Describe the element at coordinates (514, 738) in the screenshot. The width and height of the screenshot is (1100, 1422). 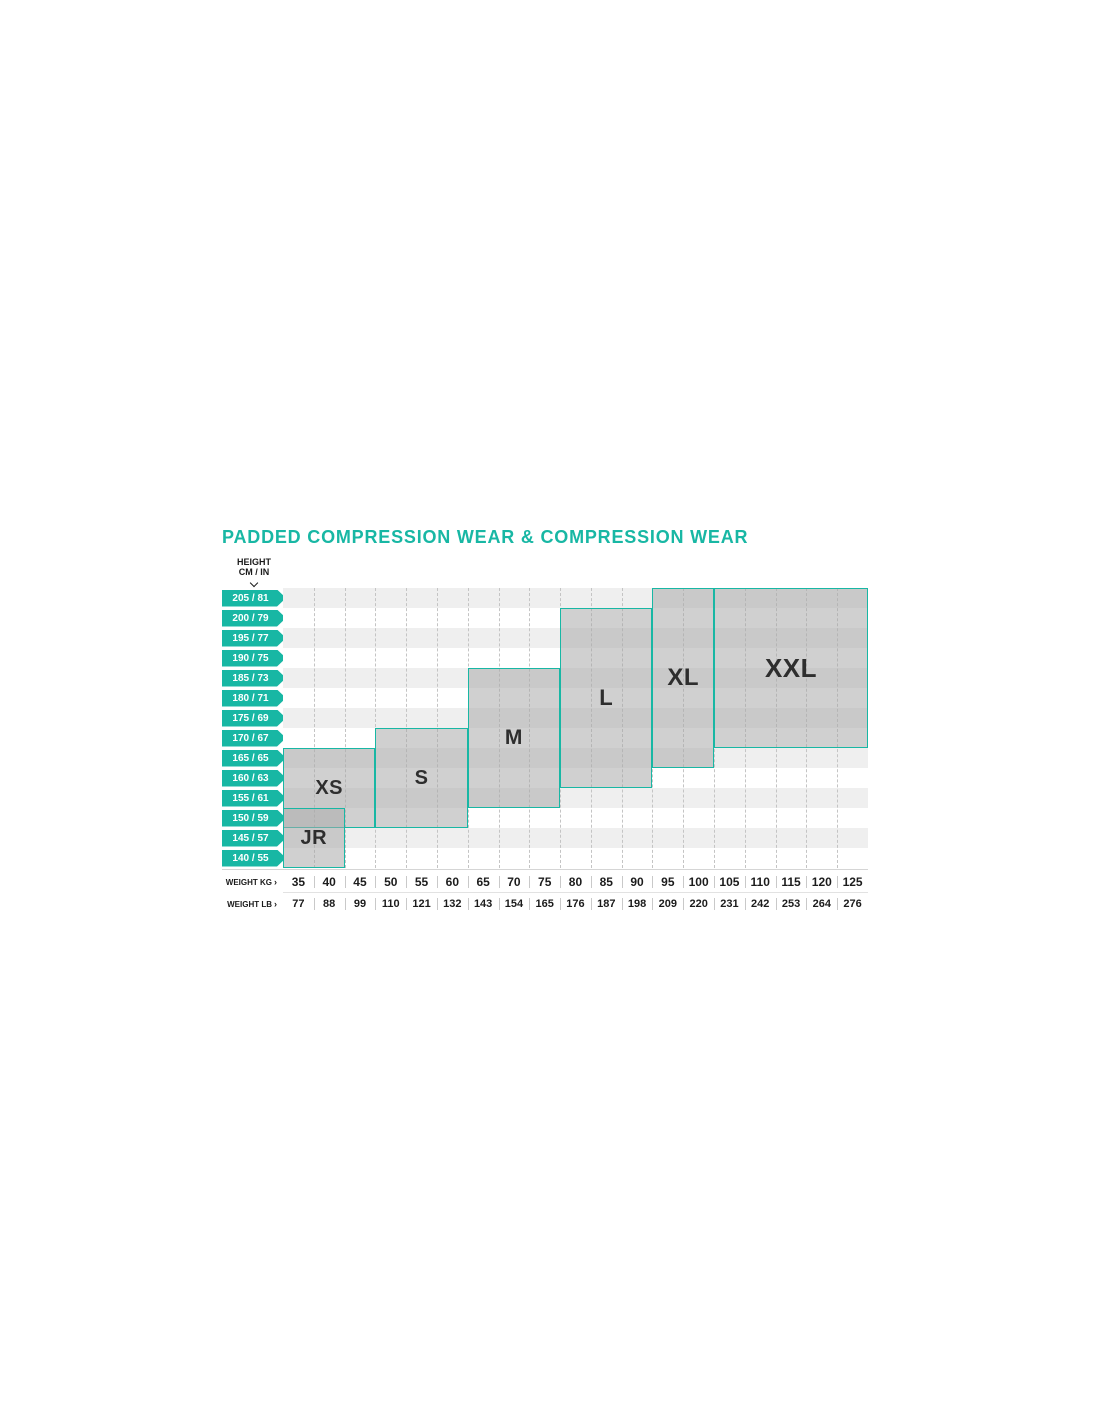
I see `size-region-m: M` at that location.